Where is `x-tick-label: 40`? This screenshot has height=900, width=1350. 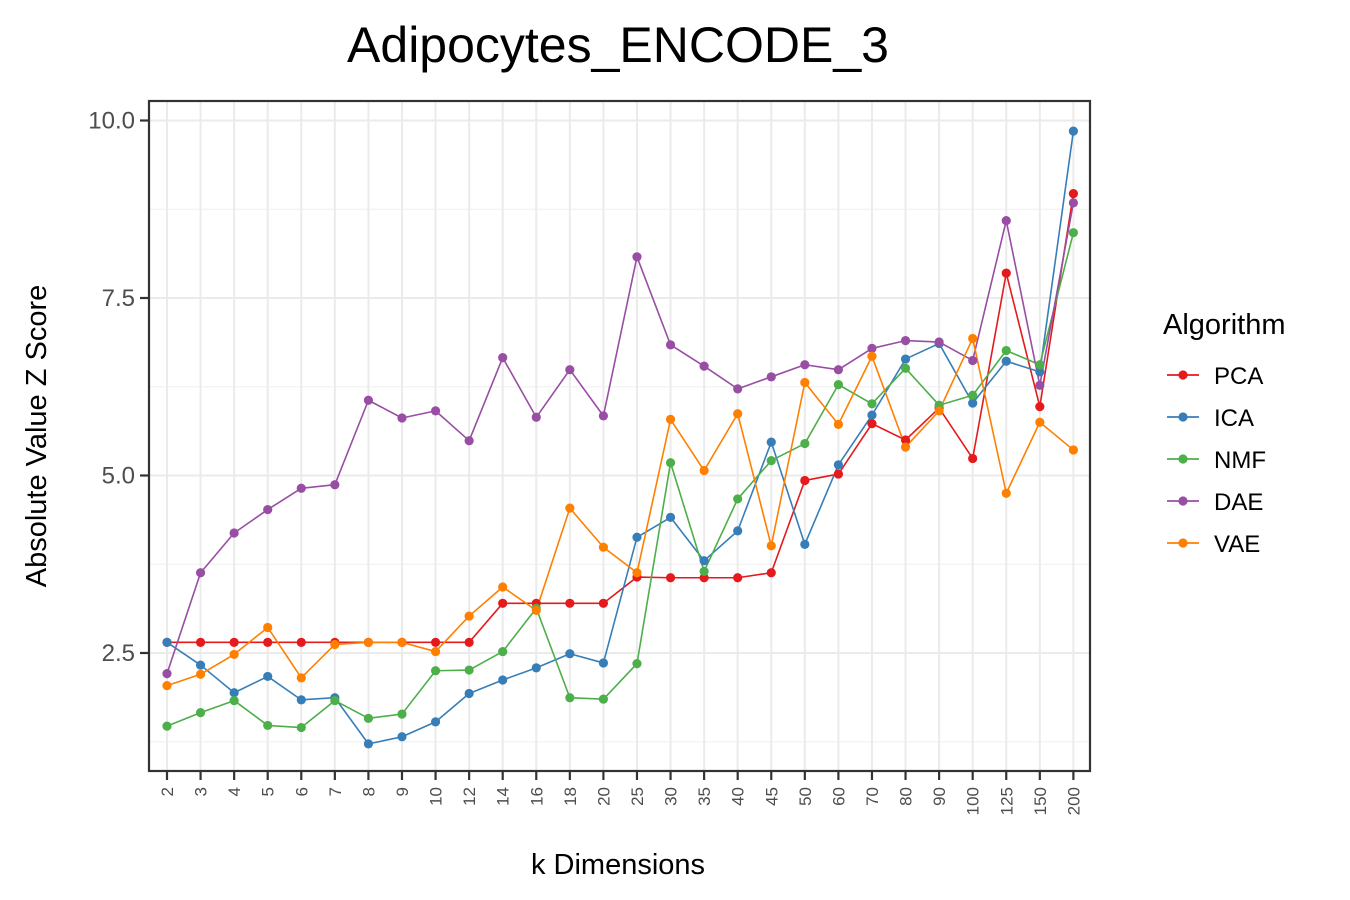
x-tick-label: 40 is located at coordinates (738, 796).